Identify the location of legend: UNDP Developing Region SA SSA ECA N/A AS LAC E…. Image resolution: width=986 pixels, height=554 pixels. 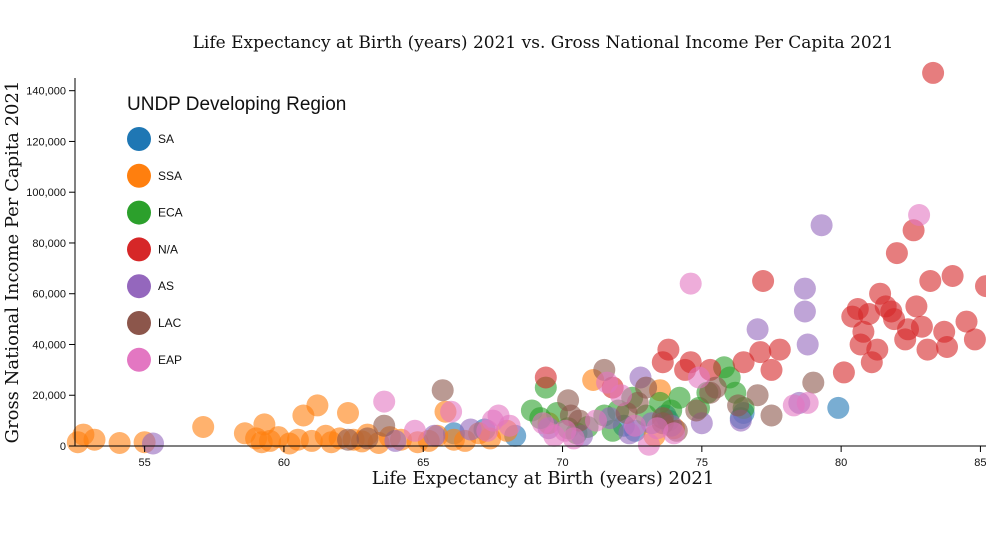
(236, 233).